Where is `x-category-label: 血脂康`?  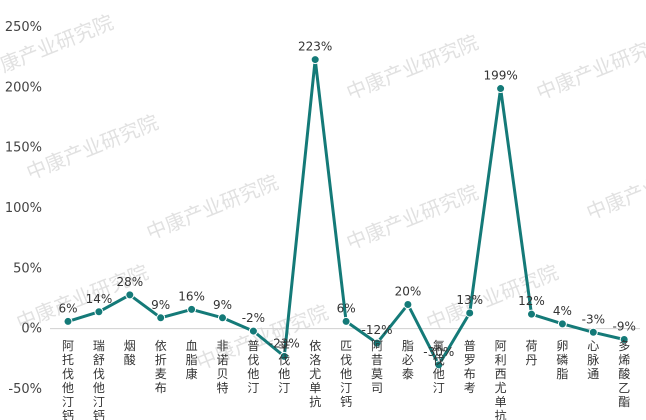 x-category-label: 血脂康 is located at coordinates (192, 360).